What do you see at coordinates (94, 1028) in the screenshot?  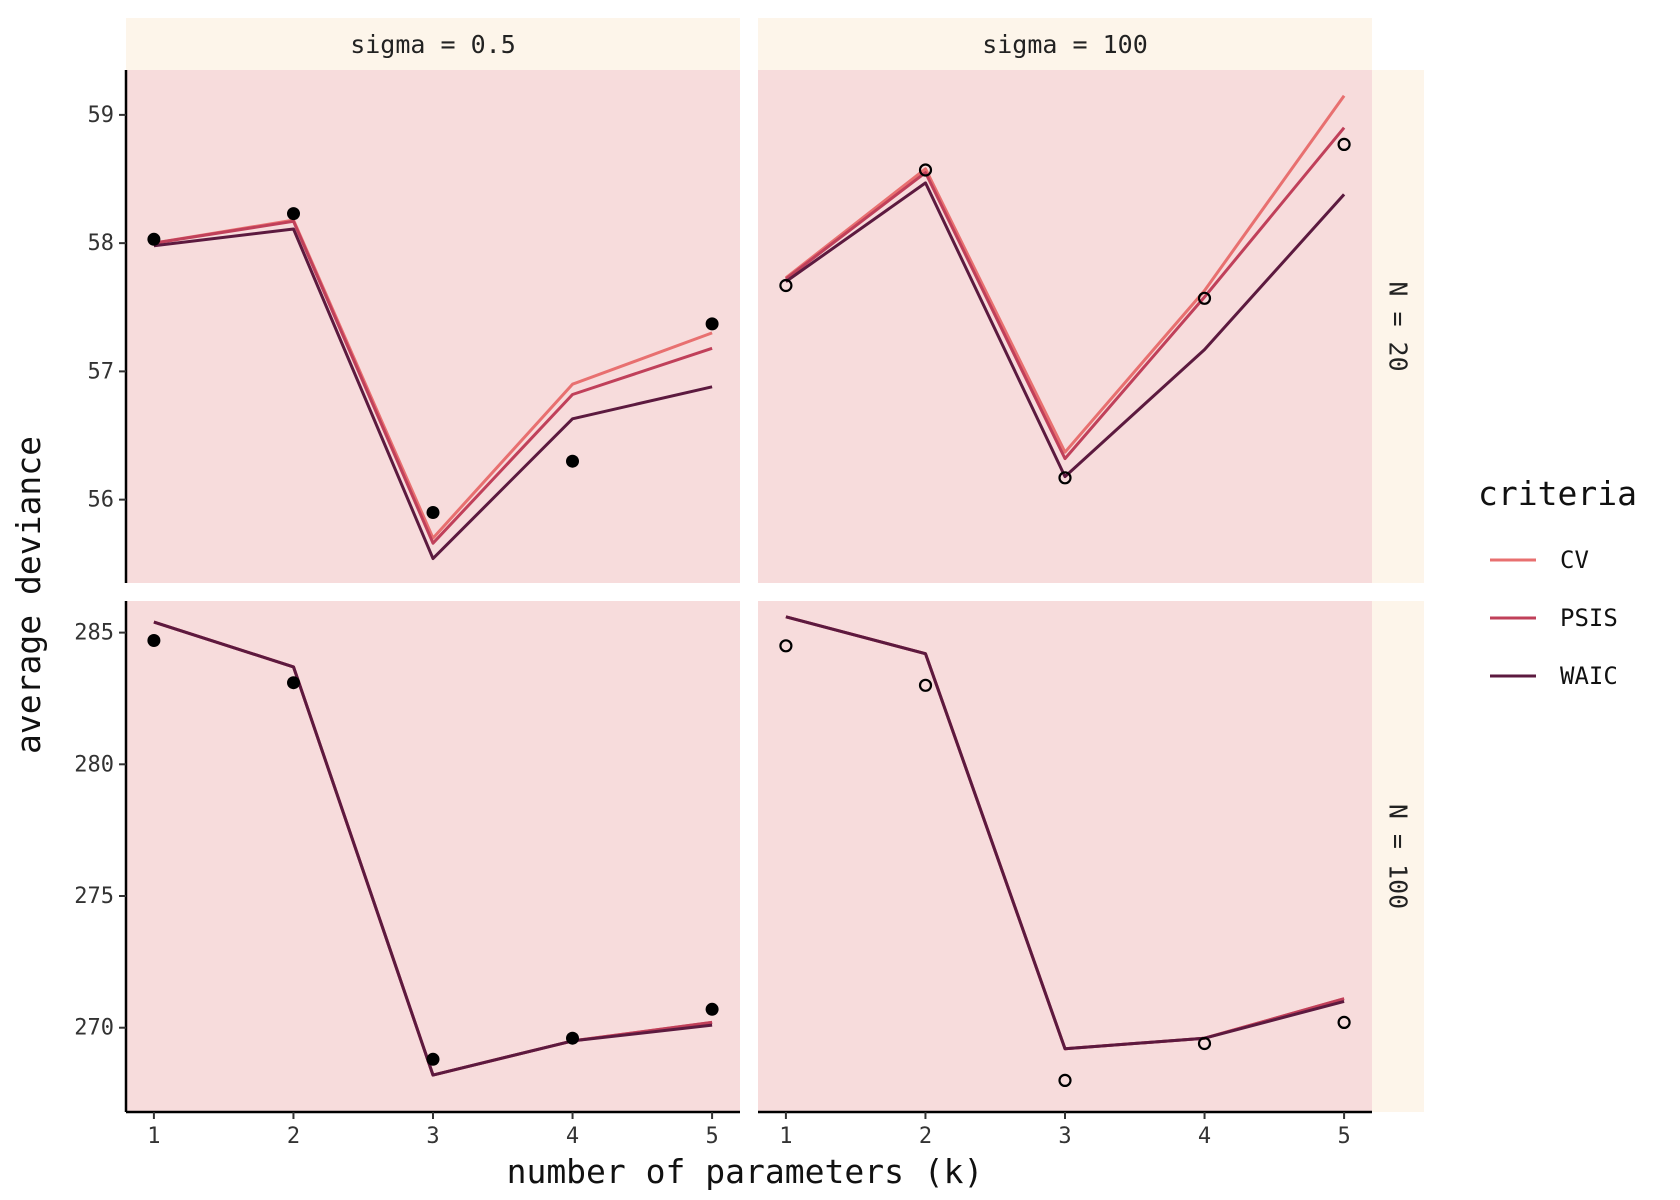 I see `y-tick-label: 270` at bounding box center [94, 1028].